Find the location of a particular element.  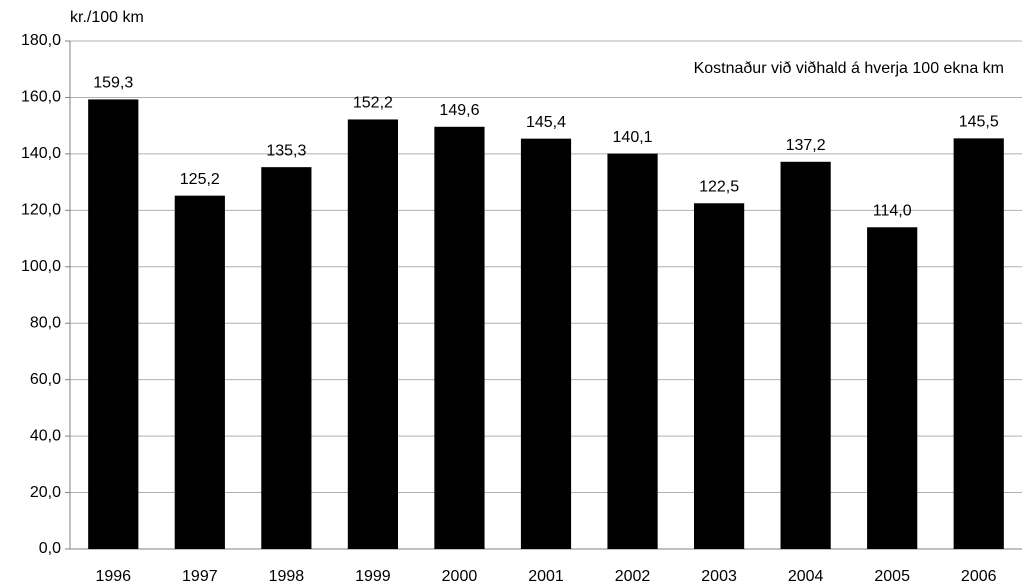

value-label: 125,2 is located at coordinates (200, 179).